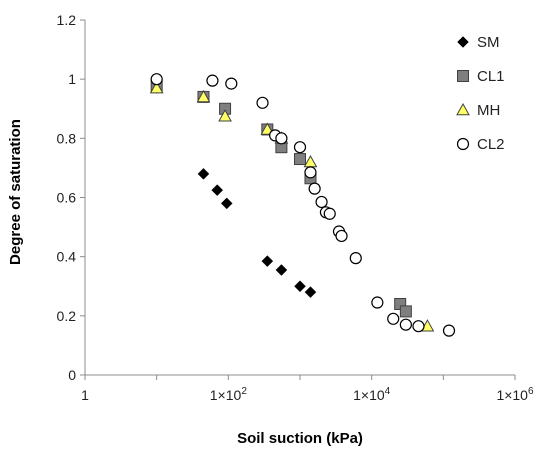 The width and height of the screenshot is (550, 450). Describe the element at coordinates (67, 316) in the screenshot. I see `y-tick-label: 0.2` at that location.